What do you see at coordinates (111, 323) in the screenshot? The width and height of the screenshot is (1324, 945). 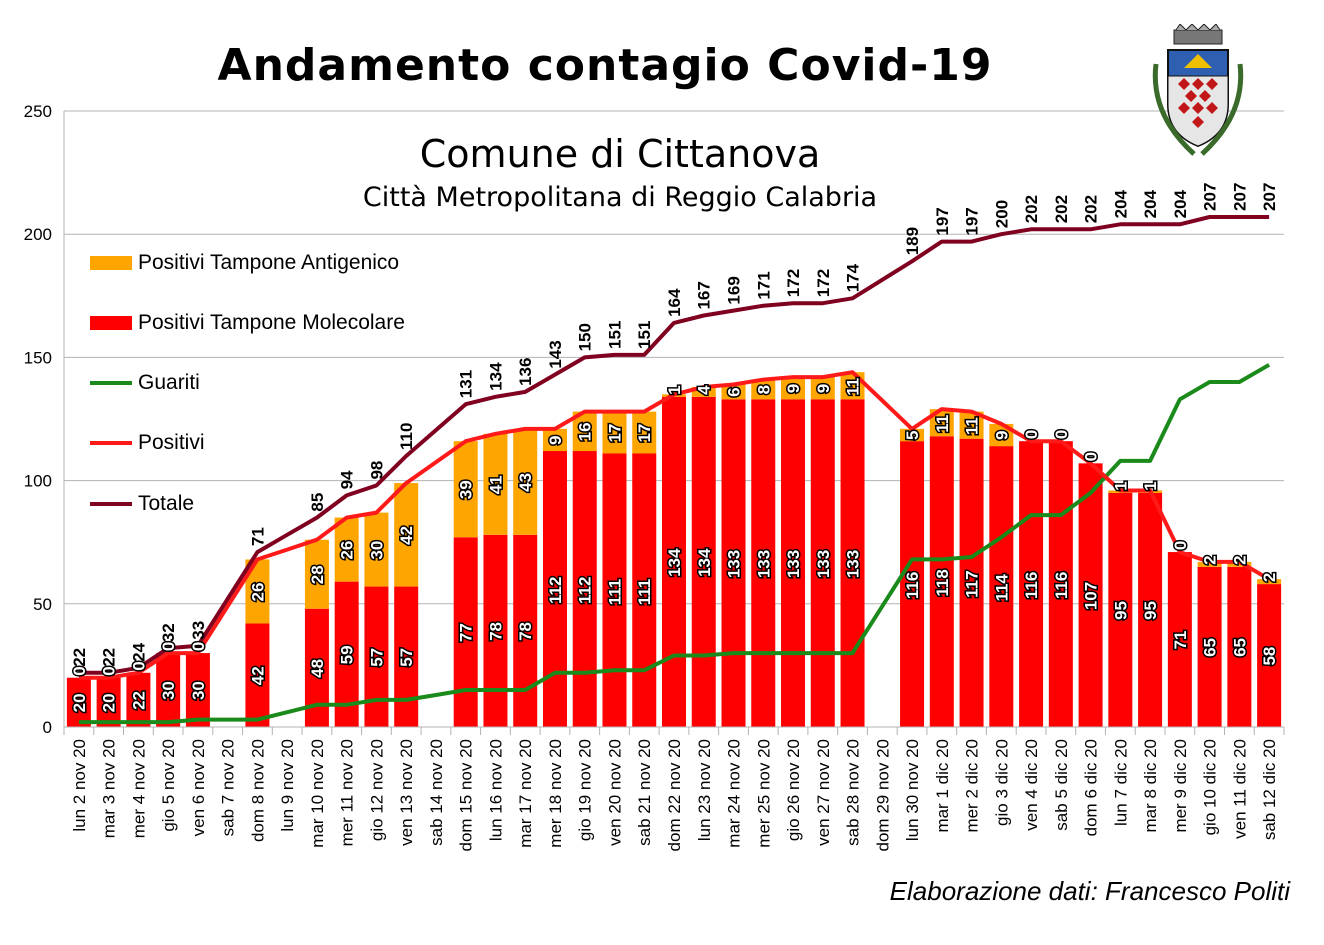 I see `legend-swatch-molecolare` at bounding box center [111, 323].